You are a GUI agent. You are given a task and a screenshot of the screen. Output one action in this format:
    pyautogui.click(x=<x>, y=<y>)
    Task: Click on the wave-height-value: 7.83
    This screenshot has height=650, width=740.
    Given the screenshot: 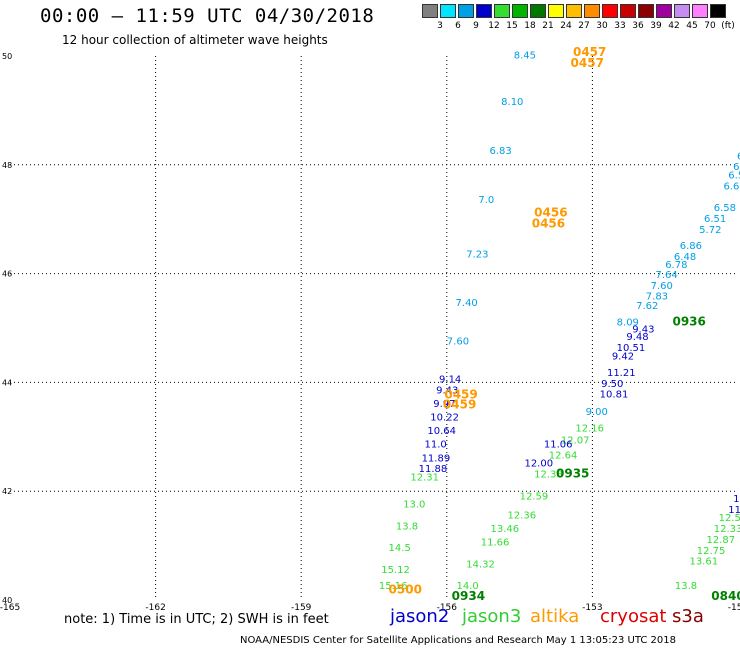 What is the action you would take?
    pyautogui.click(x=657, y=297)
    